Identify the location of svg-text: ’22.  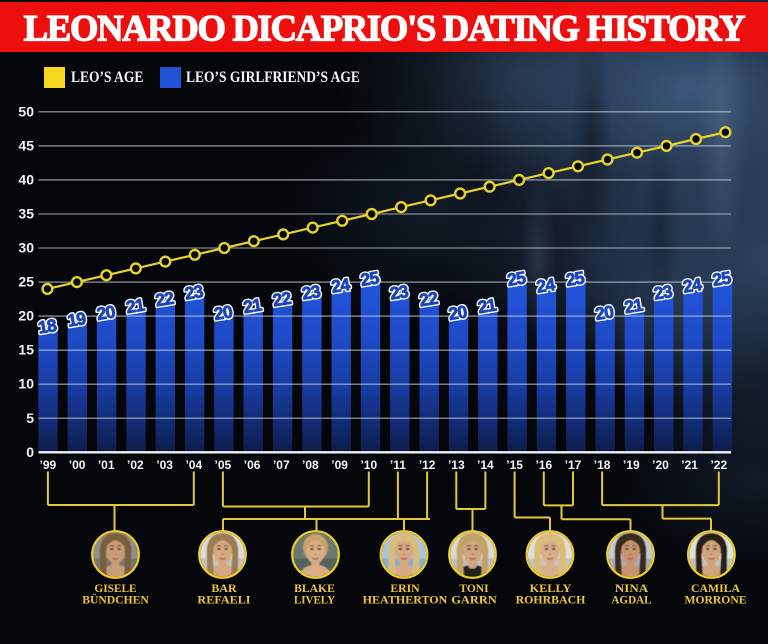
(718, 465).